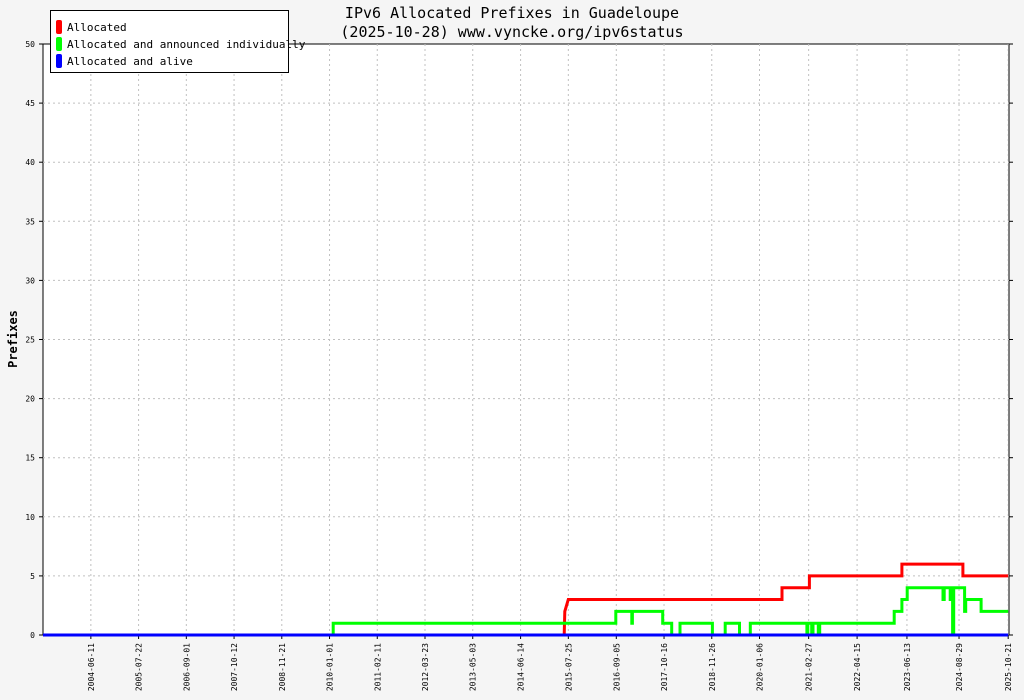 The image size is (1024, 700). What do you see at coordinates (130, 61) in the screenshot?
I see `legend-label-alive: Allocated and alive` at bounding box center [130, 61].